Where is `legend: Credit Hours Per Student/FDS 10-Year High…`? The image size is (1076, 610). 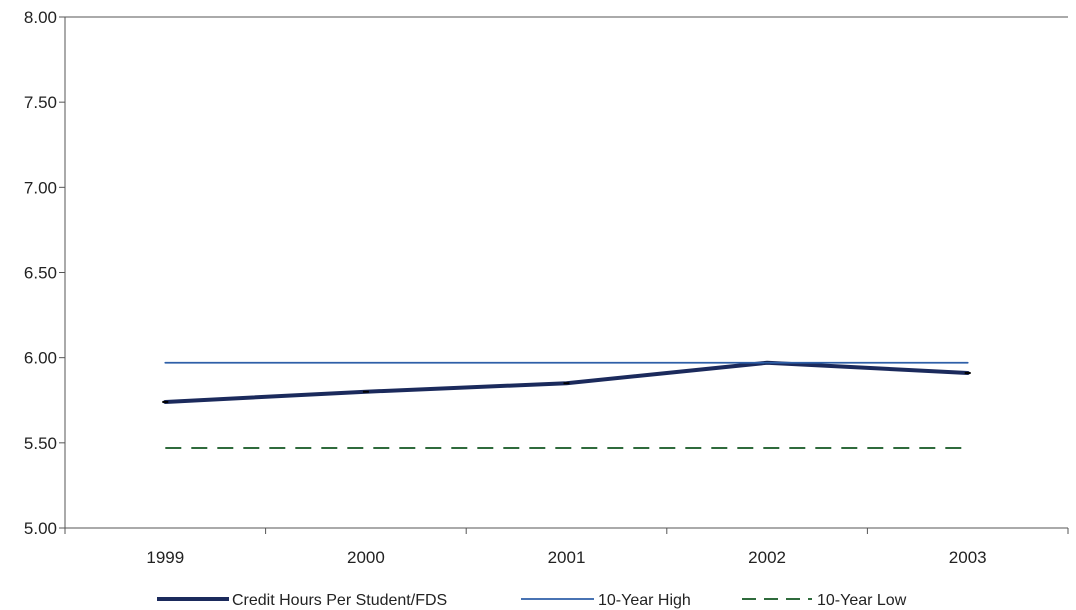
legend: Credit Hours Per Student/FDS 10-Year High… is located at coordinates (532, 600).